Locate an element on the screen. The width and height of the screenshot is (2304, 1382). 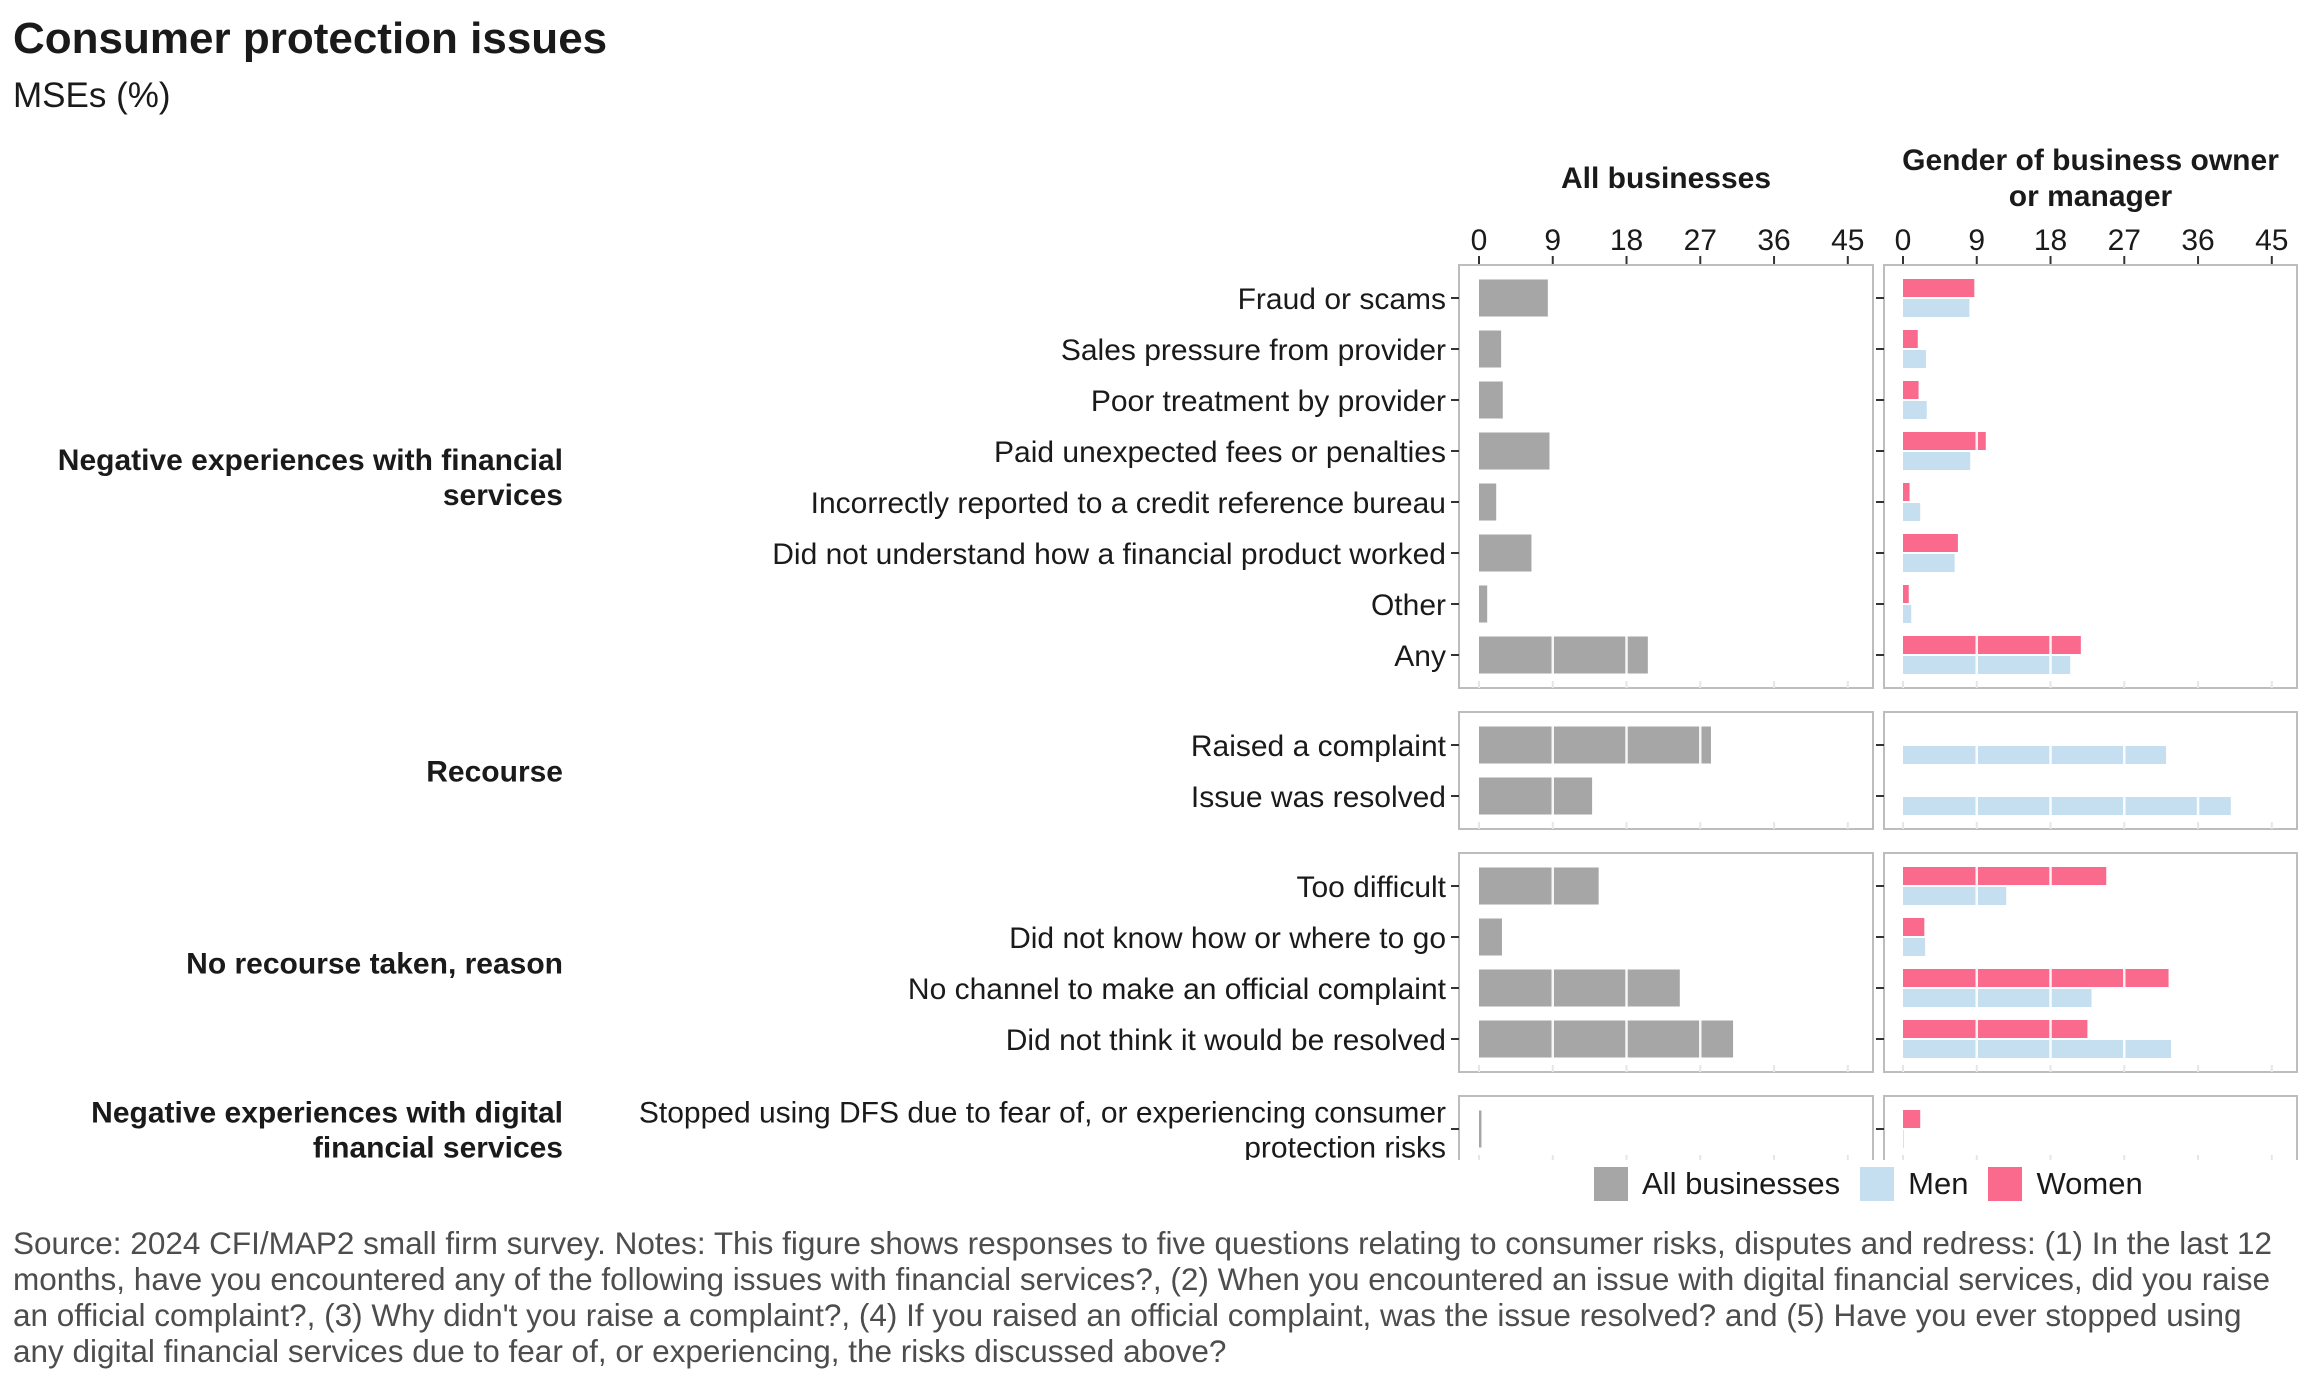
group-label-no-recourse-taken-reason-0: No recourse taken, reason is located at coordinates (374, 964).